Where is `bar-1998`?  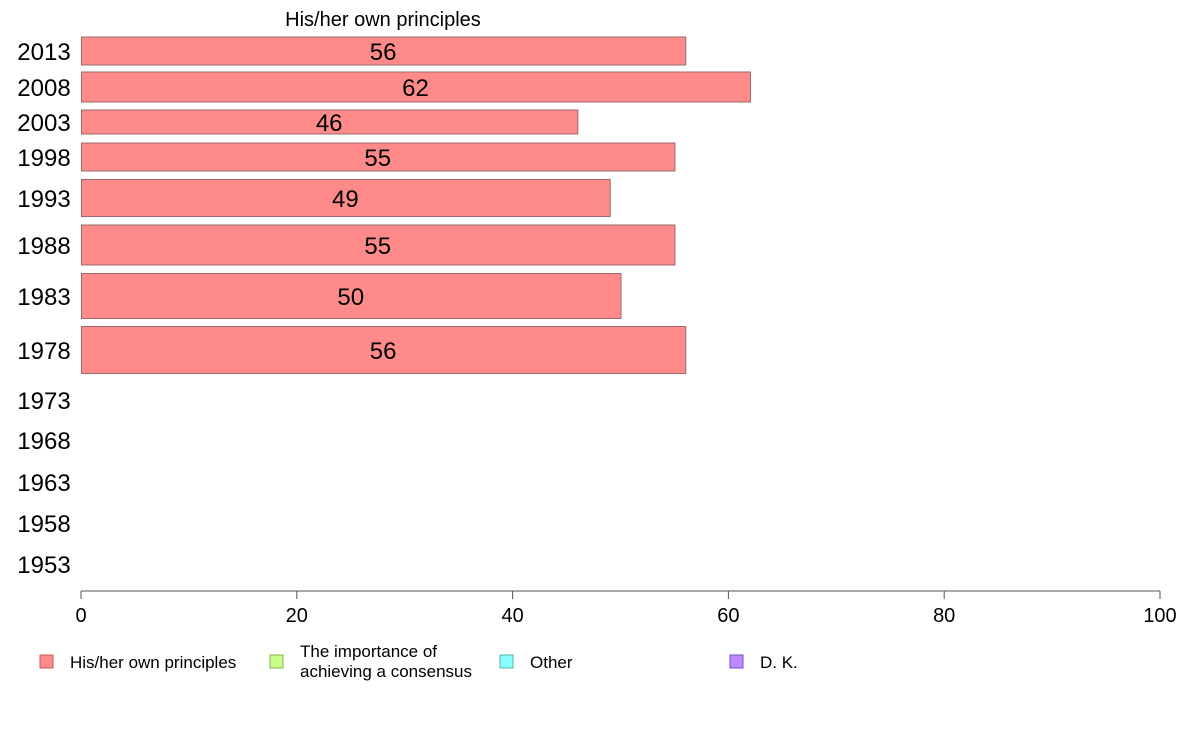
bar-1998 is located at coordinates (378, 157).